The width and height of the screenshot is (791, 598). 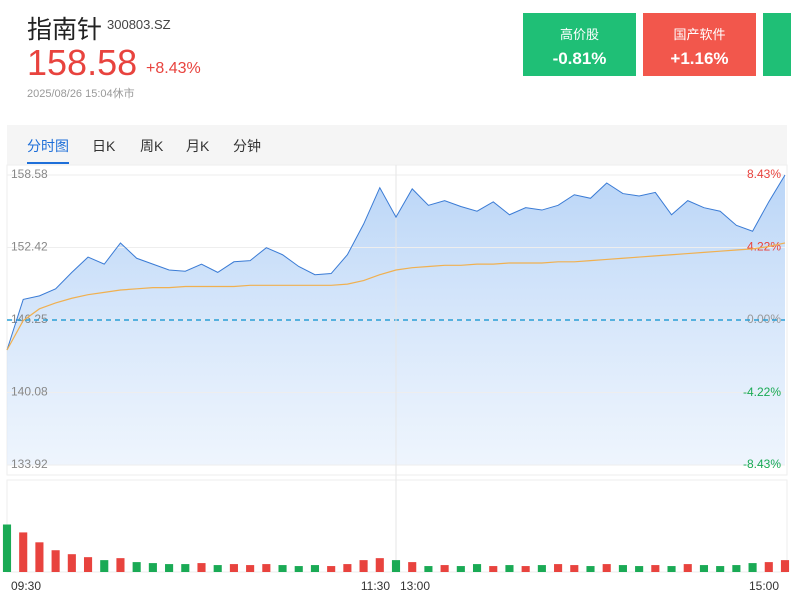 What do you see at coordinates (699, 58) in the screenshot?
I see `tag-value: +1.16%` at bounding box center [699, 58].